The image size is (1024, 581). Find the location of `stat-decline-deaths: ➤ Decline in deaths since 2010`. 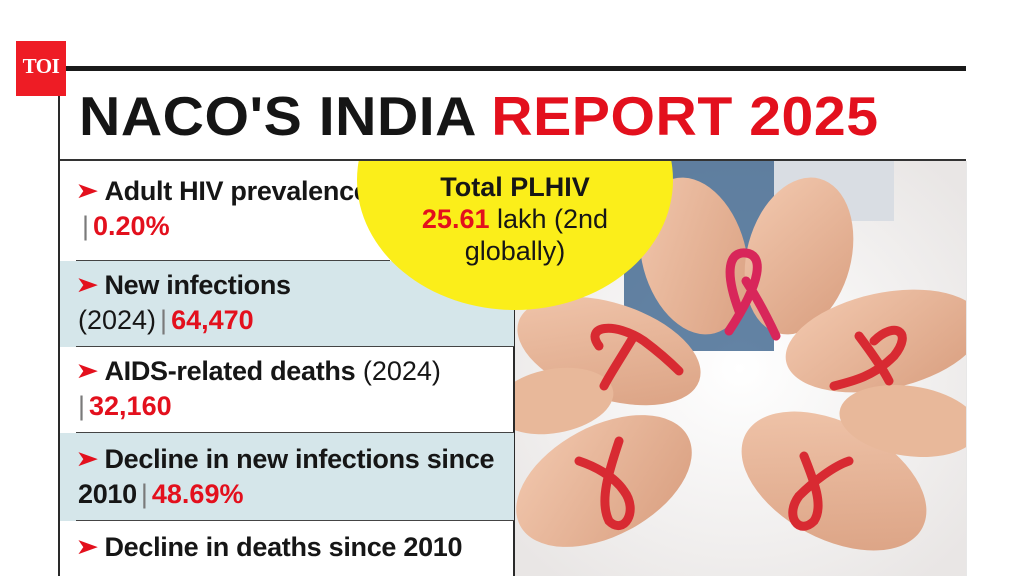

stat-decline-deaths: ➤ Decline in deaths since 2010 is located at coordinates (287, 551).